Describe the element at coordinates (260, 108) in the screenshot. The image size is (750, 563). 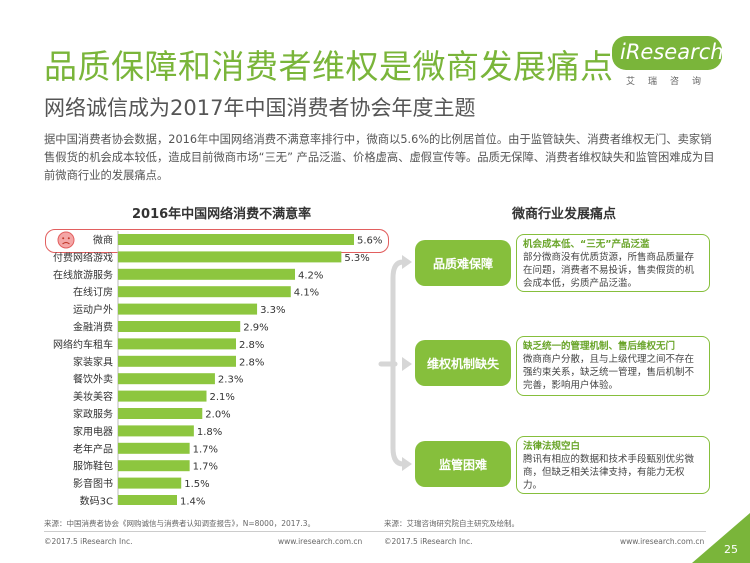
I see `page-subtitle: 网络诚信成为2017年中国消费者协会年度主题` at that location.